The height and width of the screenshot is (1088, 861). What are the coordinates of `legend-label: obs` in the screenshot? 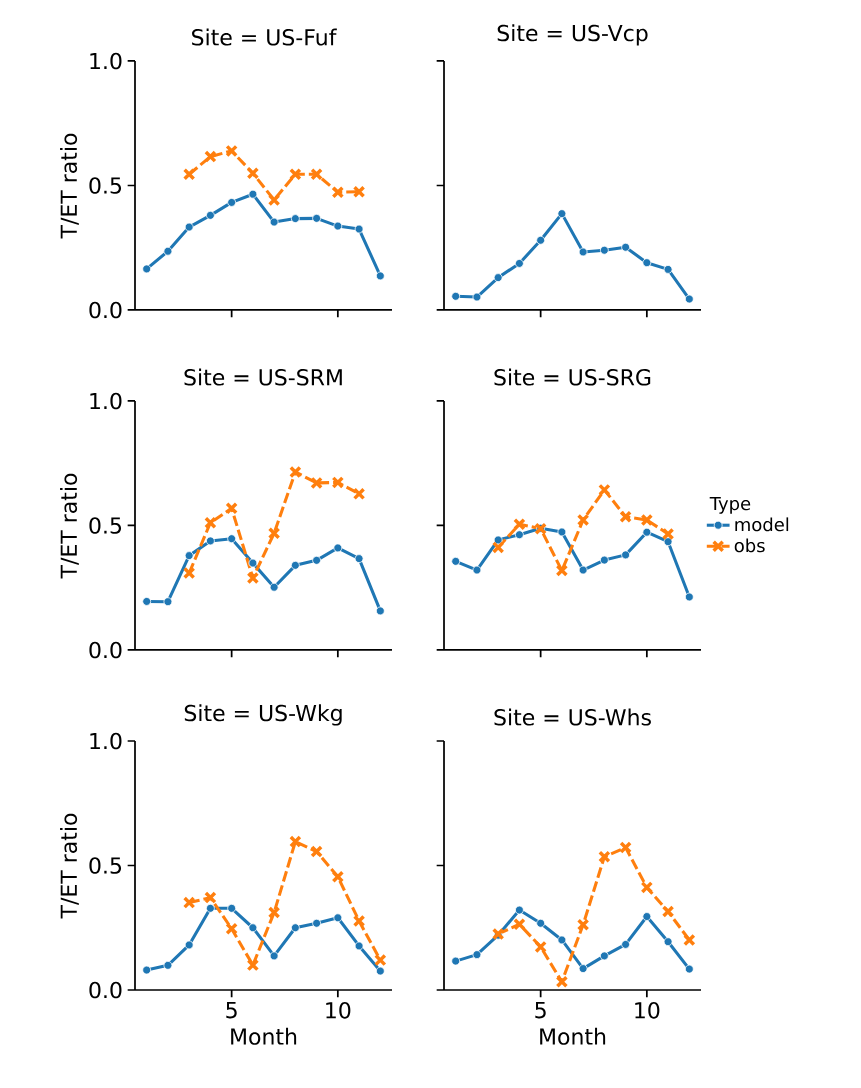 It's located at (749, 545).